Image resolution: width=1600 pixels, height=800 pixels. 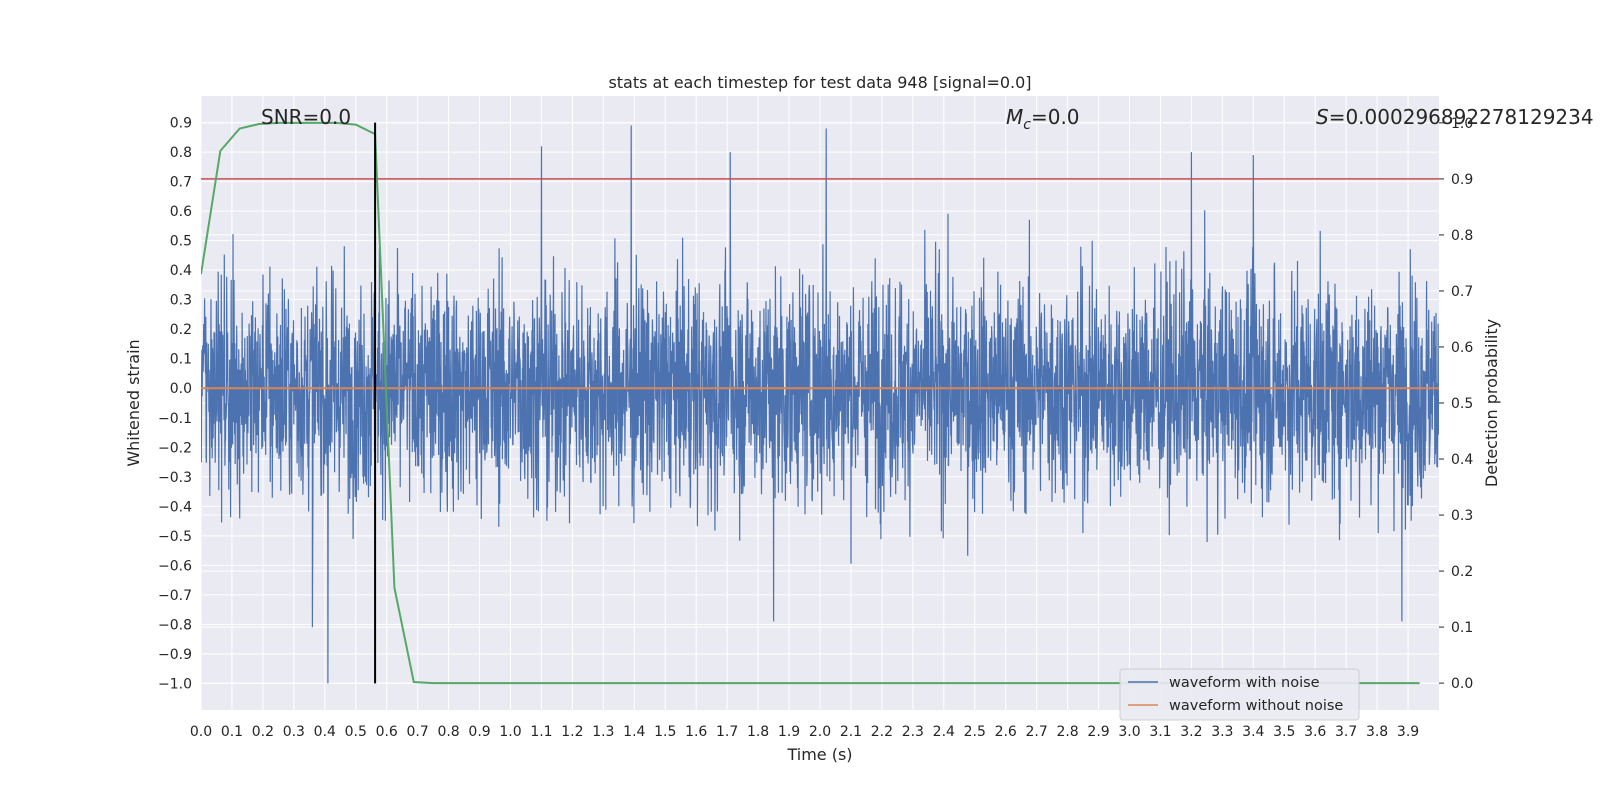 I want to click on y2-tick-label: 0.9, so click(x=1462, y=180).